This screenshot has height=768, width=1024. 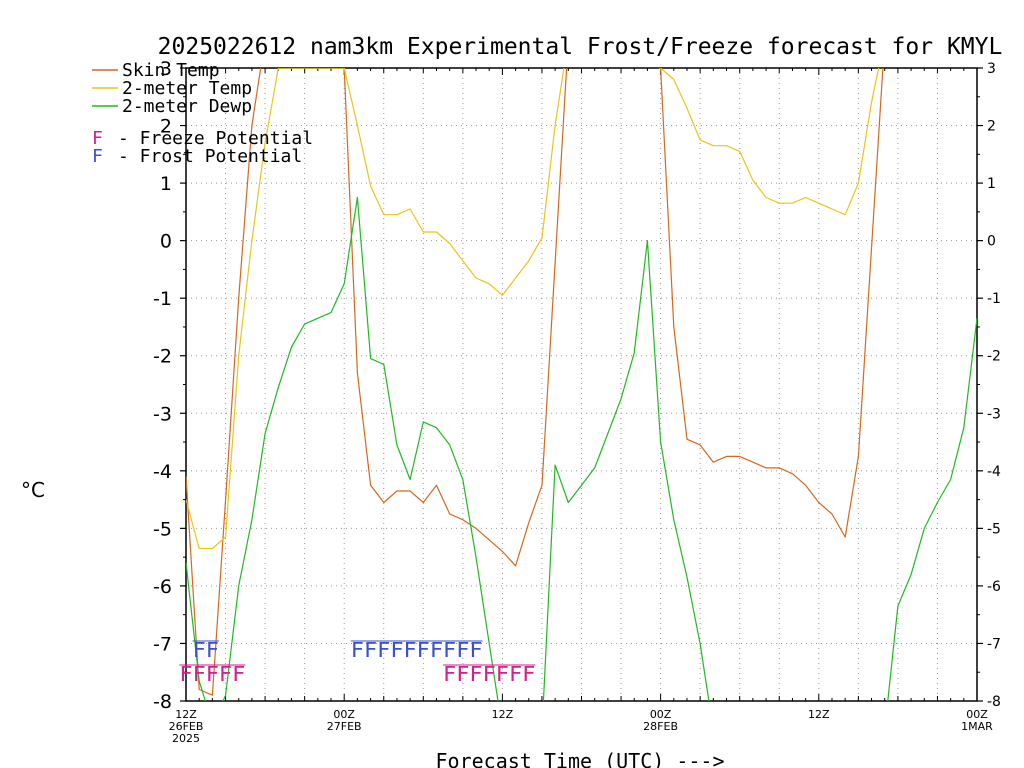 What do you see at coordinates (991, 69) in the screenshot?
I see `y-tick-label-right: 3` at bounding box center [991, 69].